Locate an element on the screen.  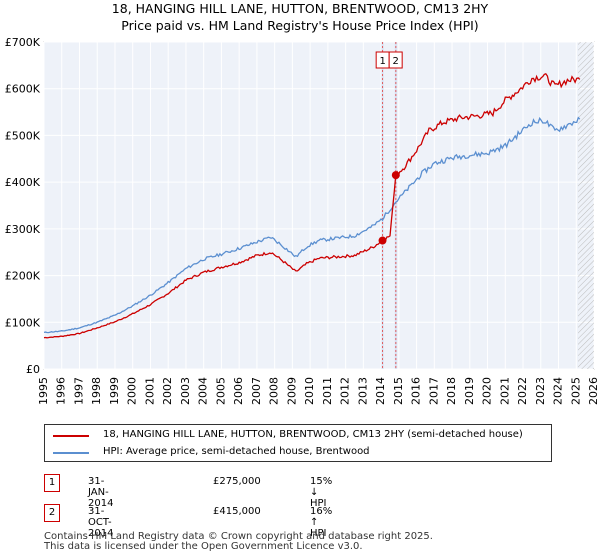
future-hatch is located at coordinates (586, 205).